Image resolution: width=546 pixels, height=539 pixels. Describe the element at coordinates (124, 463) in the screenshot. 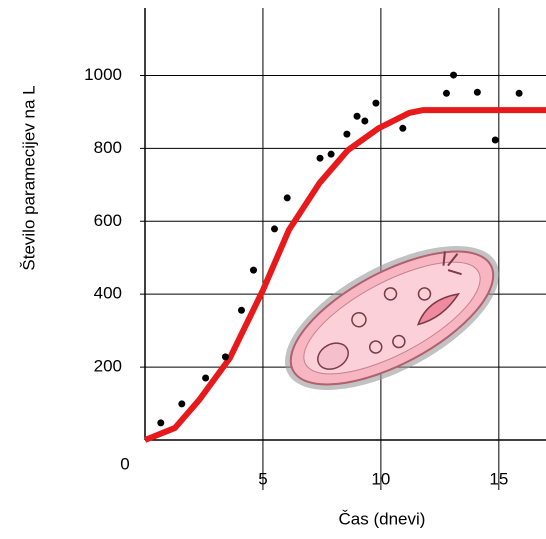

I see `x-tick-label: 0` at that location.